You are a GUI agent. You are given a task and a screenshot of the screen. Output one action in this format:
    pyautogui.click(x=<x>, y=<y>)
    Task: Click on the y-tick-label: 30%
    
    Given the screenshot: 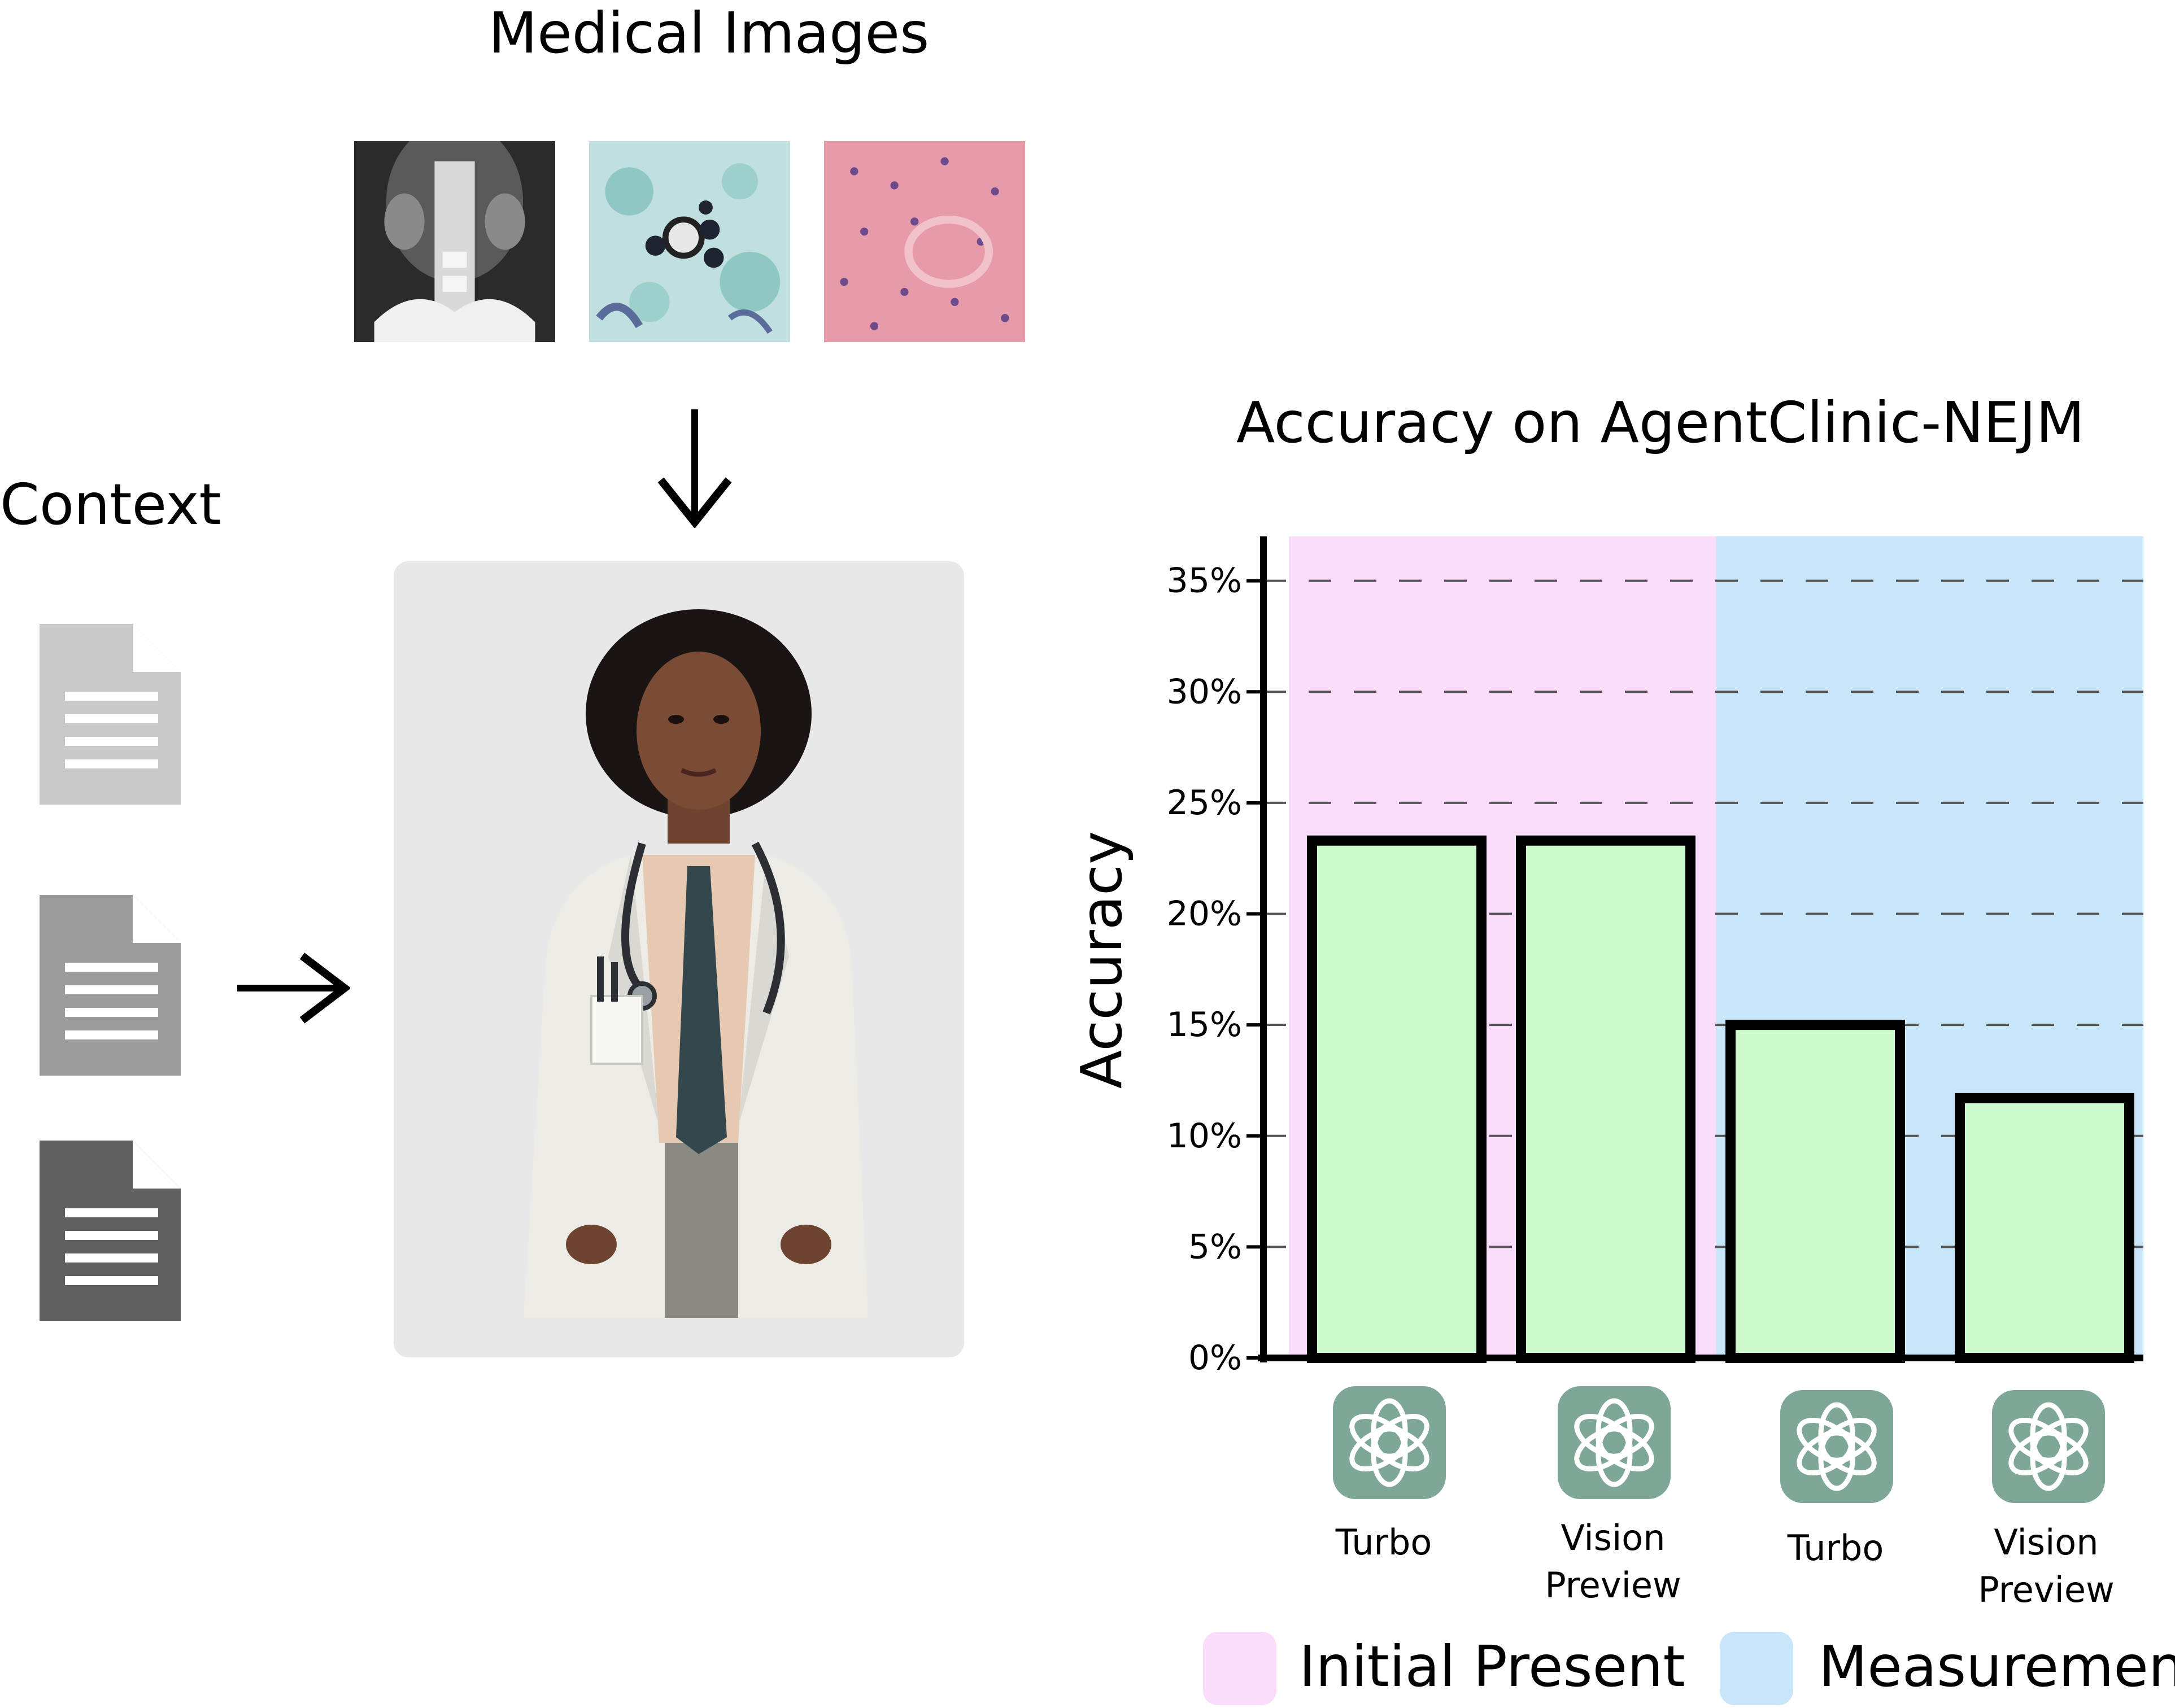 What is the action you would take?
    pyautogui.click(x=1205, y=692)
    